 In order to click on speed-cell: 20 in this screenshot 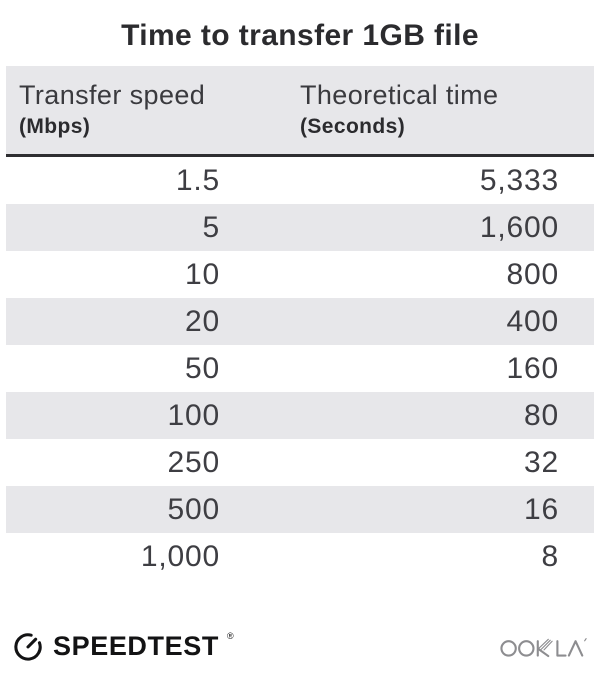, I will do `click(202, 321)`.